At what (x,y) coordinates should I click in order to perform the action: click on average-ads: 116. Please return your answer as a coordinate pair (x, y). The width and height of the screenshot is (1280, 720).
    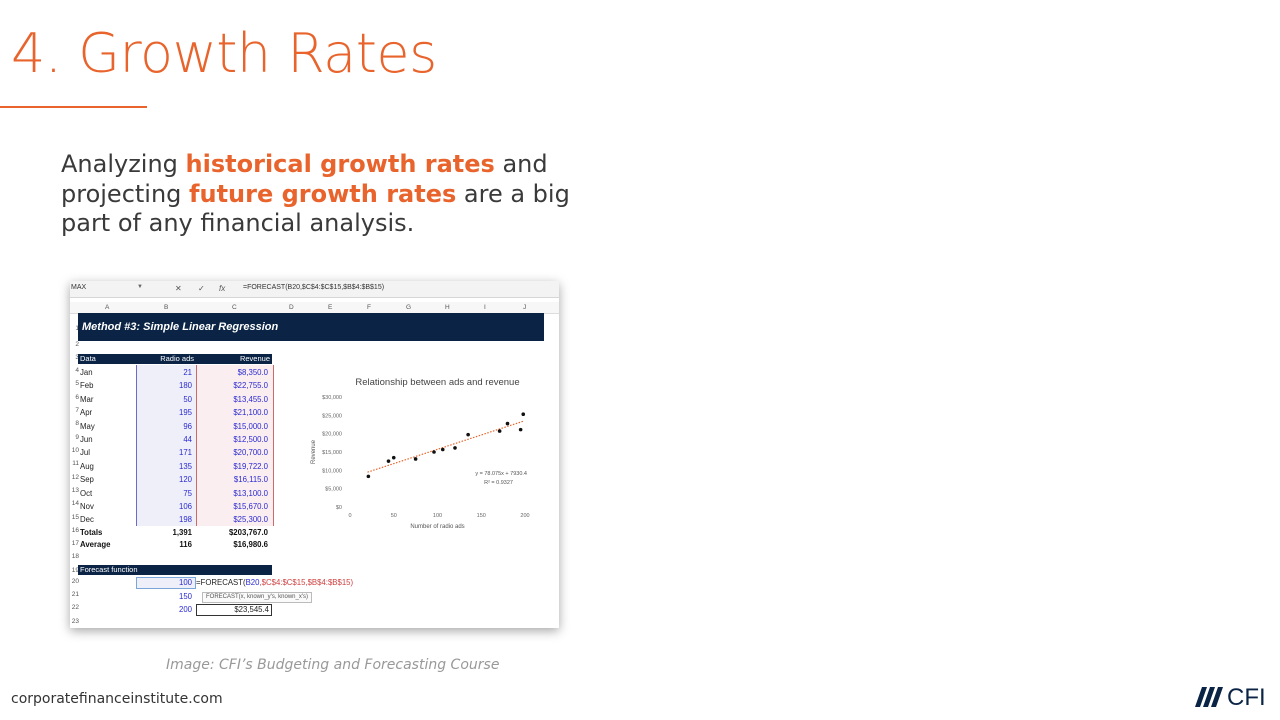
    Looking at the image, I should click on (185, 544).